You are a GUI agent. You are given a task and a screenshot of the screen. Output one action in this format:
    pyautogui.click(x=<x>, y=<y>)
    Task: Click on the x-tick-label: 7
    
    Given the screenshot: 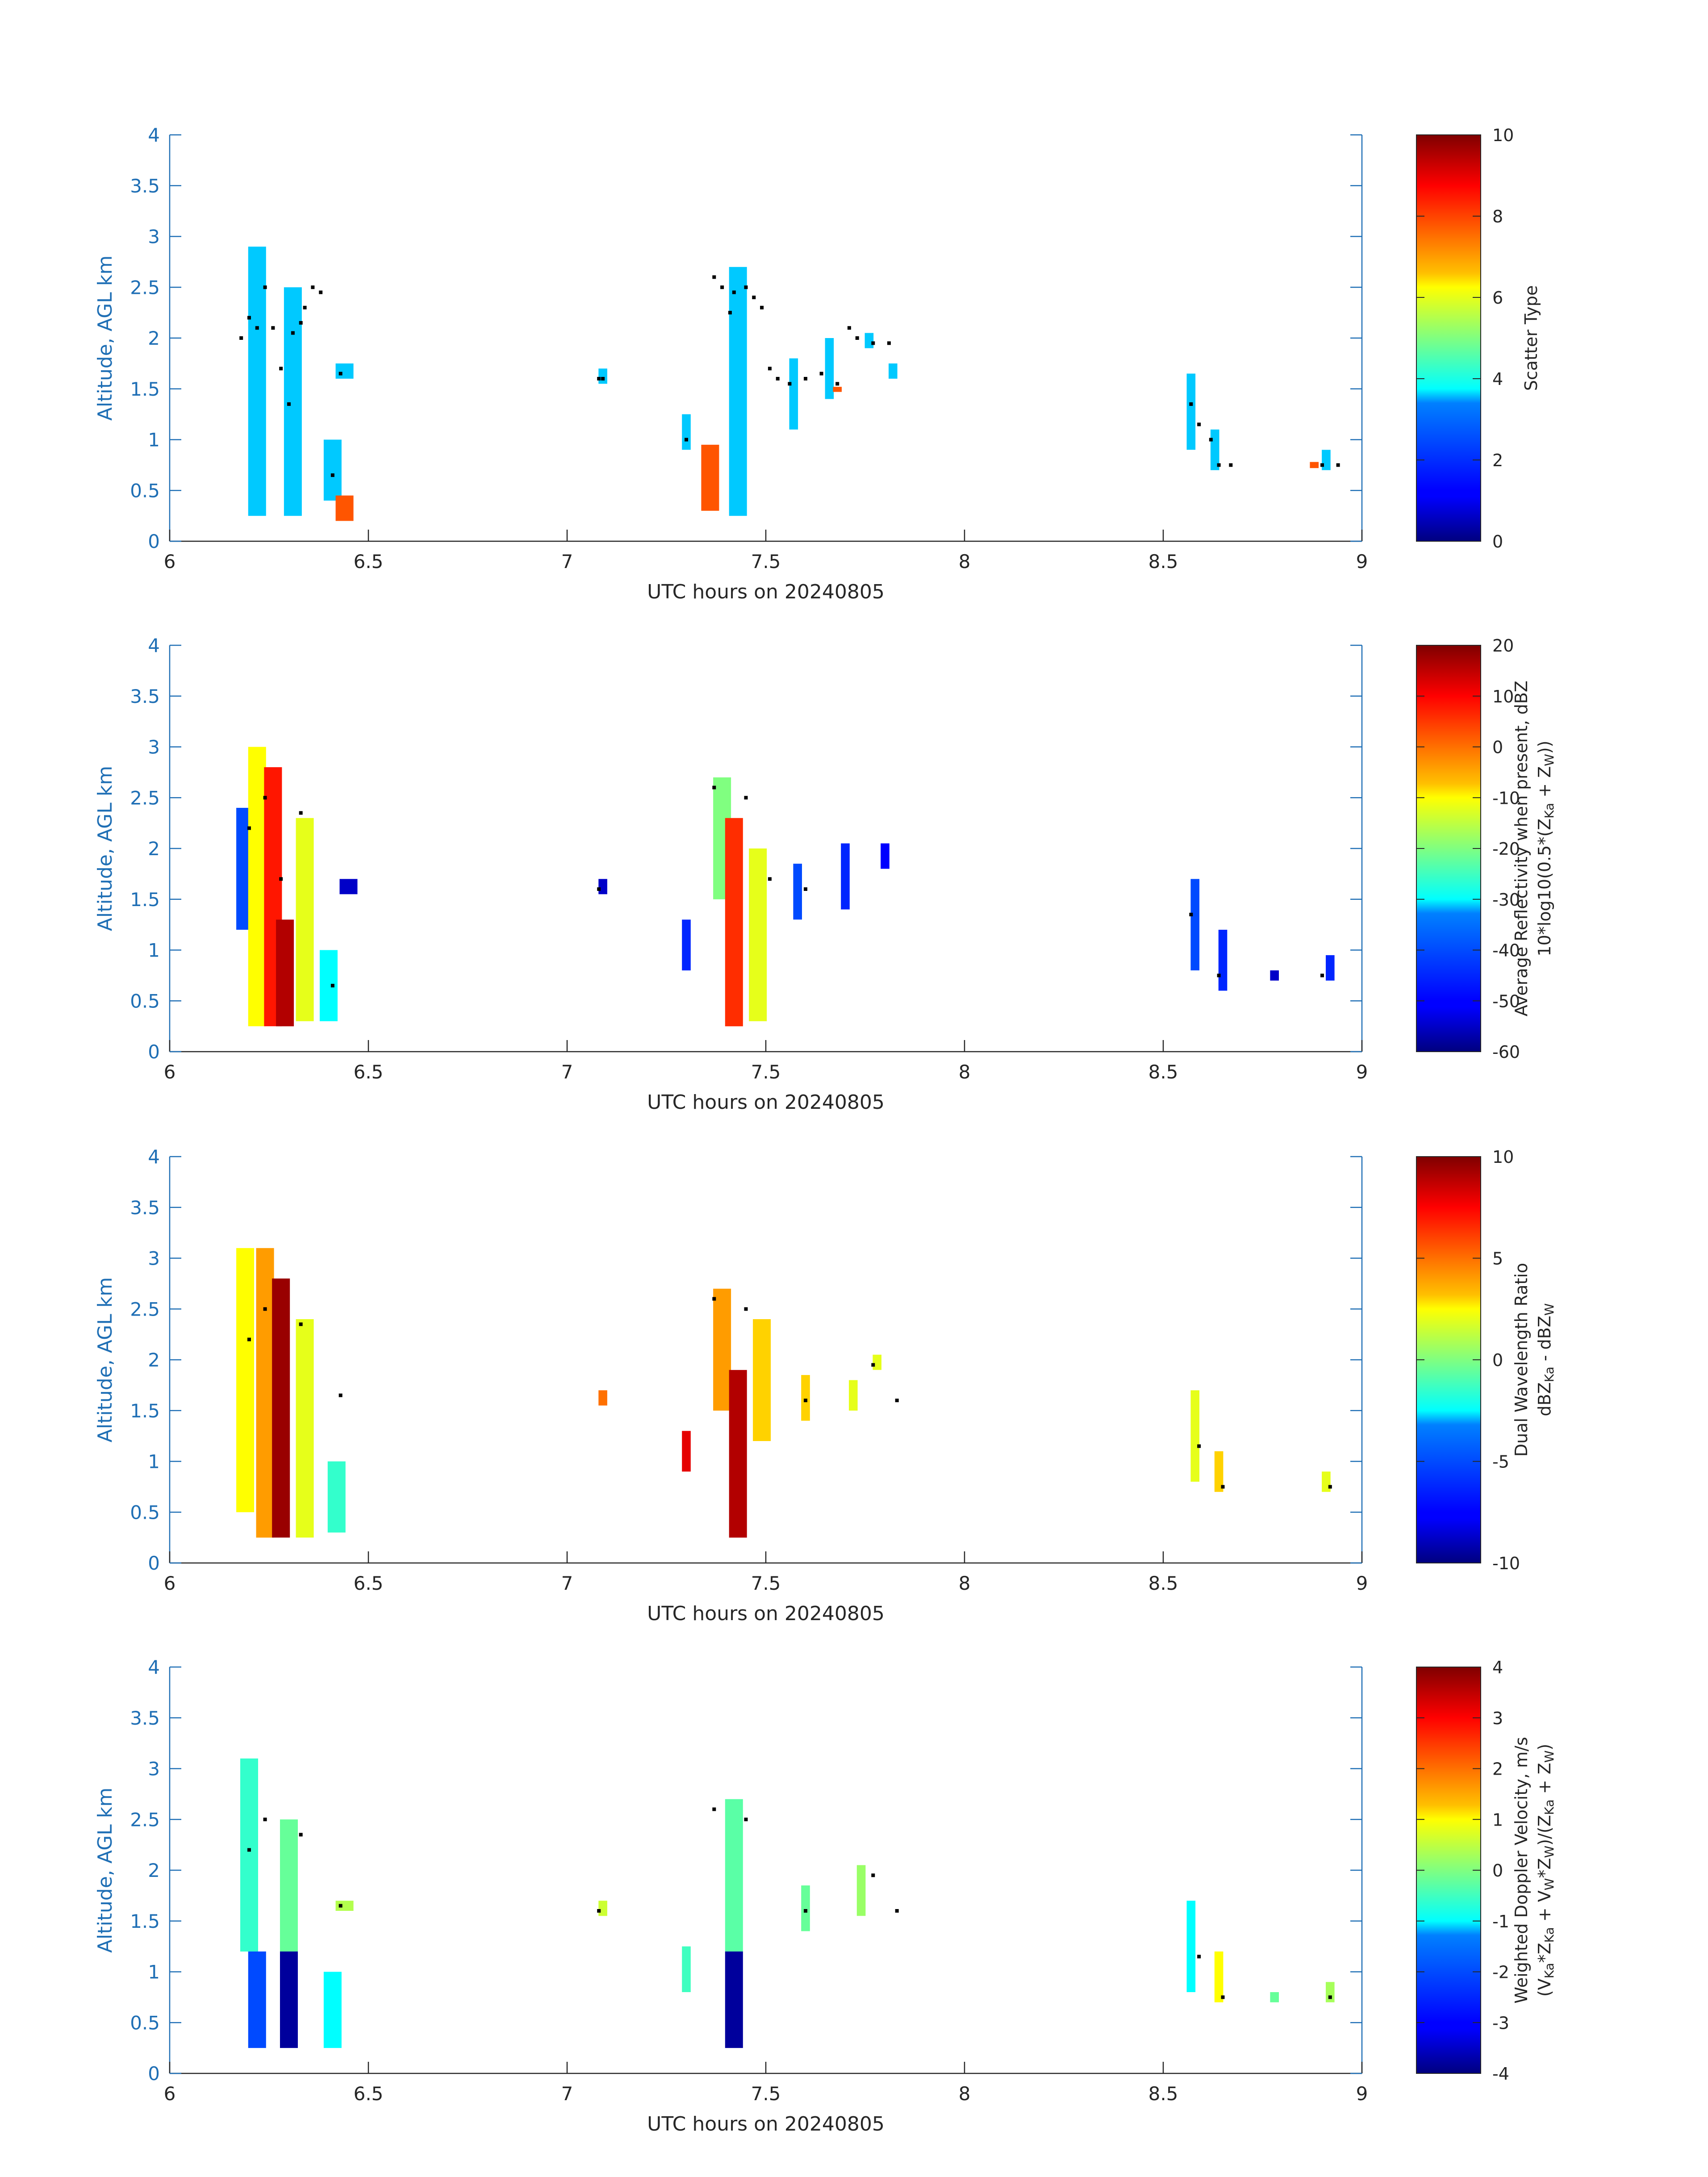 What is the action you would take?
    pyautogui.click(x=567, y=2094)
    